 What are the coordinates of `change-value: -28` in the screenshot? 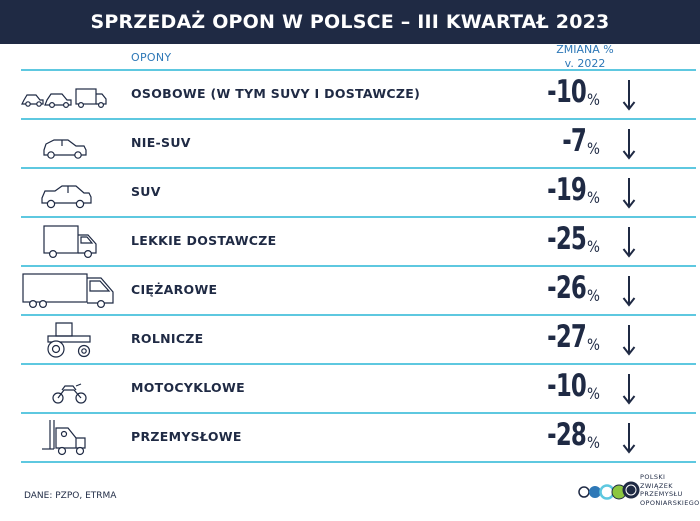 It's located at (567, 435).